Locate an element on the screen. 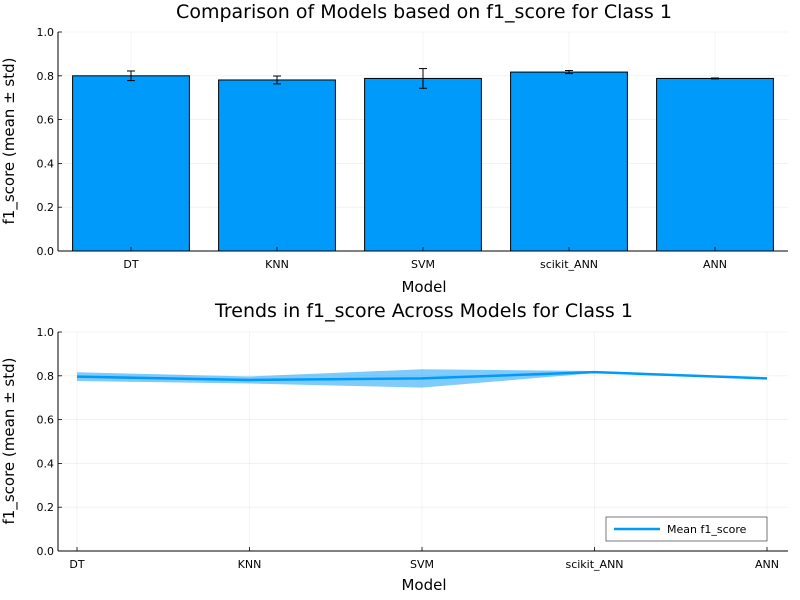 The height and width of the screenshot is (600, 800). error-bar-KNN is located at coordinates (277, 80).